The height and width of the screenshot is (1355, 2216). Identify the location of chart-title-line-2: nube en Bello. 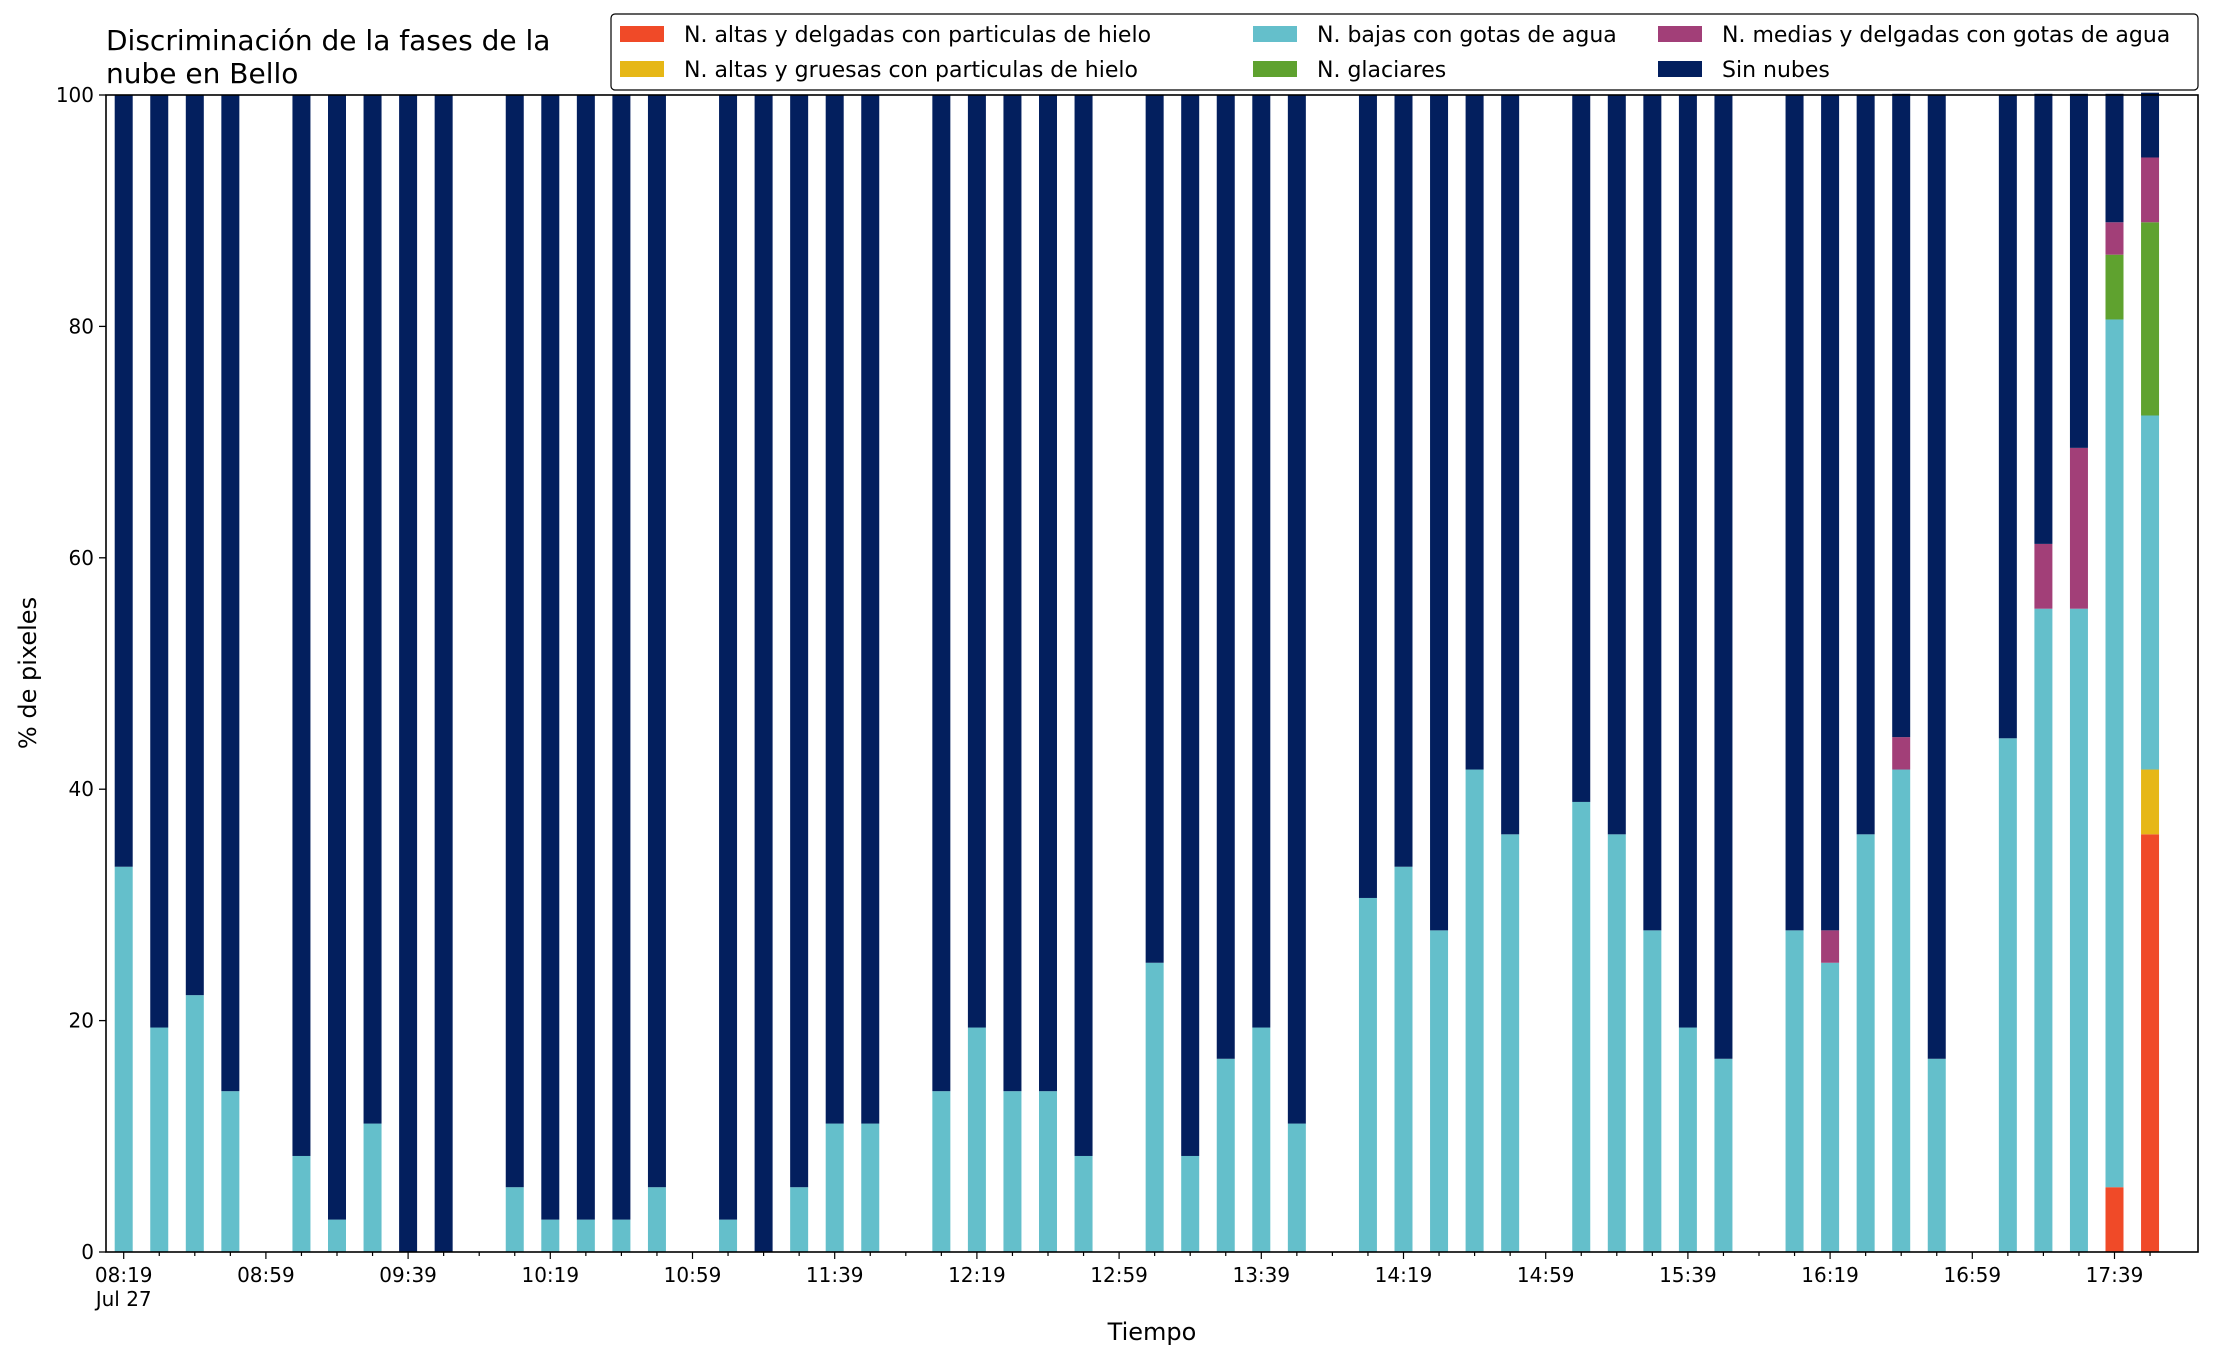
(202, 73).